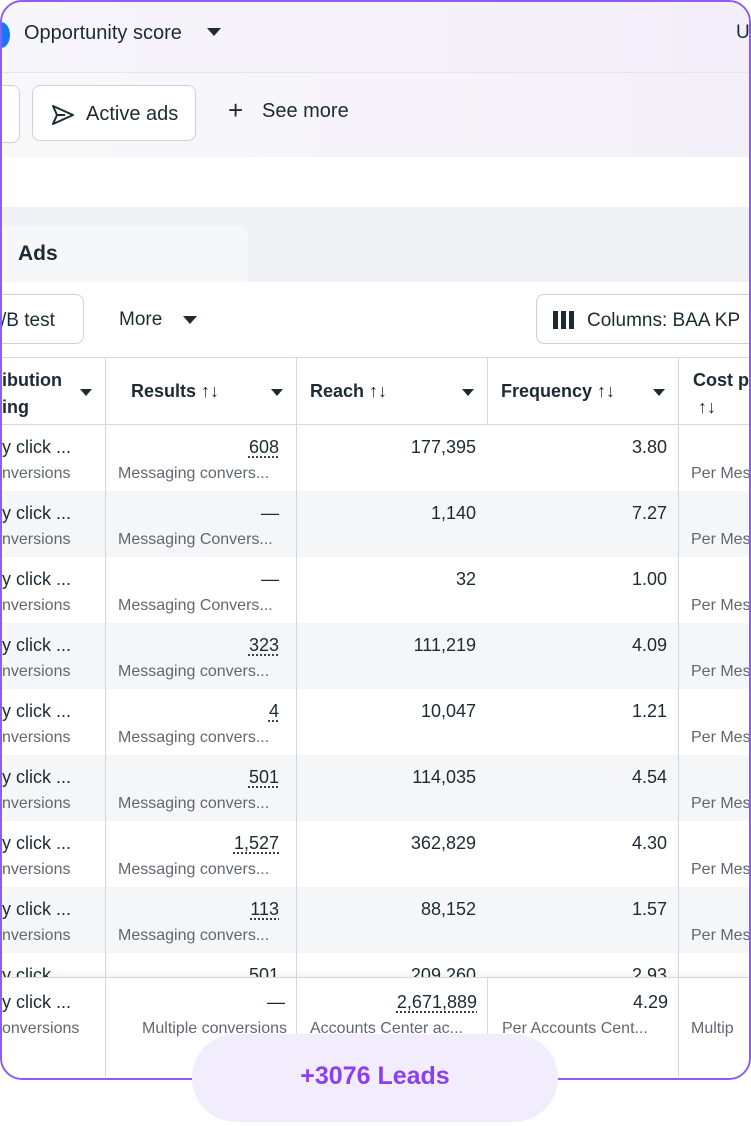 The image size is (751, 1126). Describe the element at coordinates (41, 1028) in the screenshot. I see `total-attribution-sub: onversions` at that location.